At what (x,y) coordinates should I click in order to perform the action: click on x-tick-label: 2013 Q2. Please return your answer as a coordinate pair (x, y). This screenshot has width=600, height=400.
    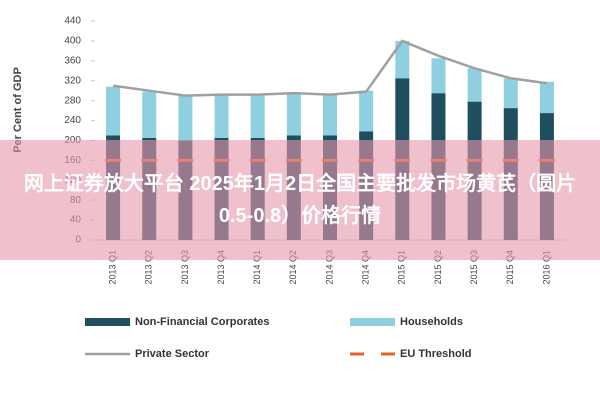
    Looking at the image, I should click on (149, 267).